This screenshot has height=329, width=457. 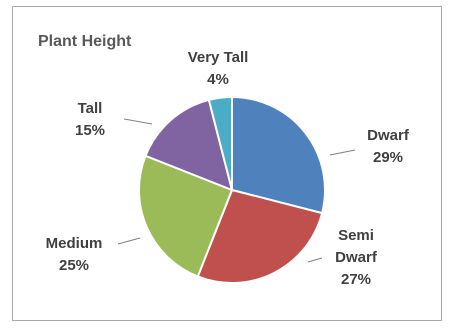 I want to click on leader-line-tall, so click(x=138, y=121).